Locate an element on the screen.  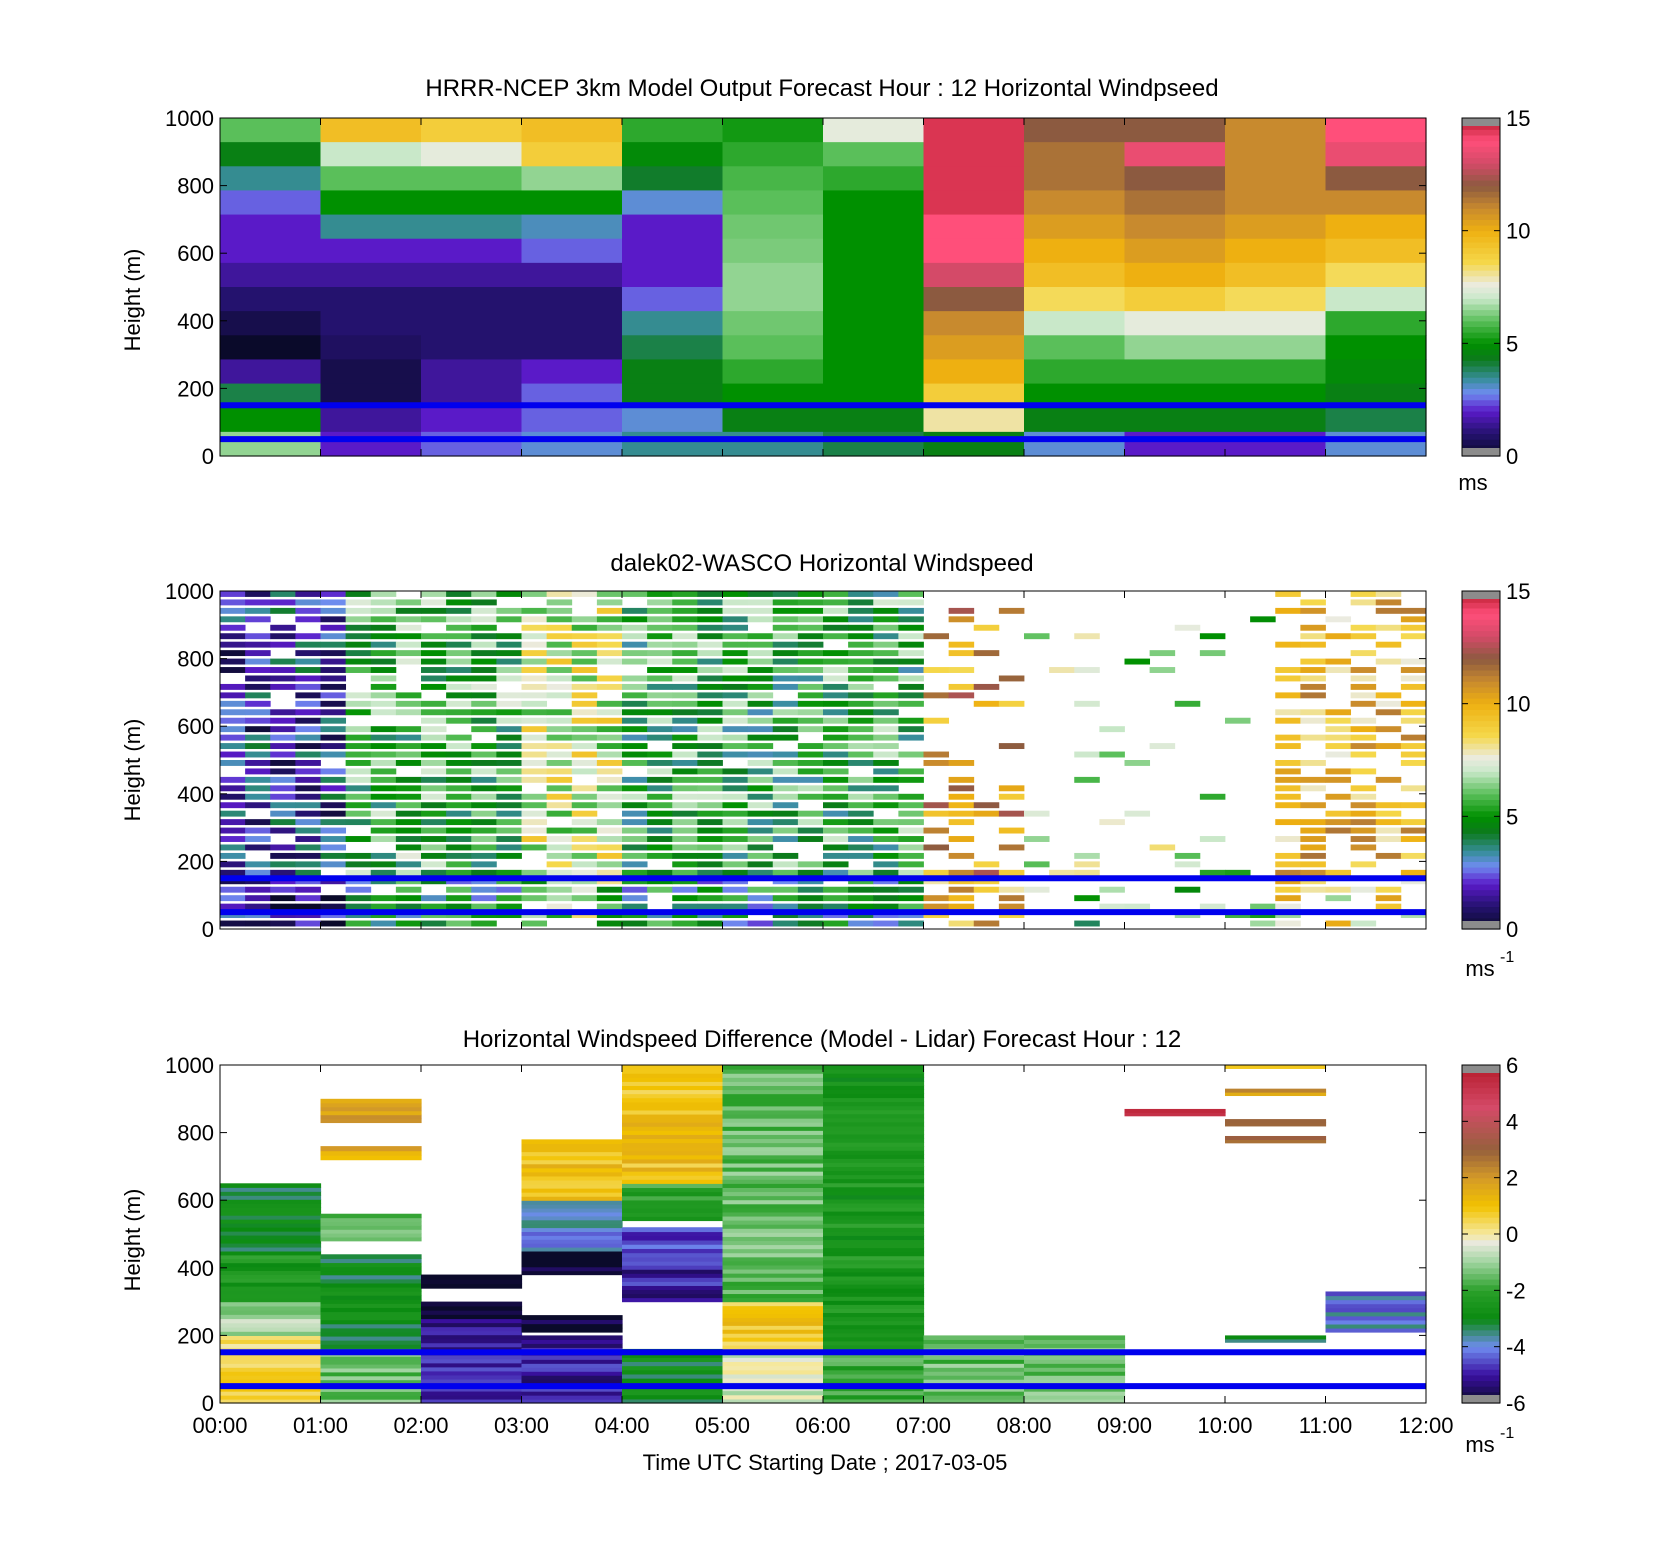
x-axis-label: Time UTC Starting Date ; 2017-03-05 is located at coordinates (825, 1462).